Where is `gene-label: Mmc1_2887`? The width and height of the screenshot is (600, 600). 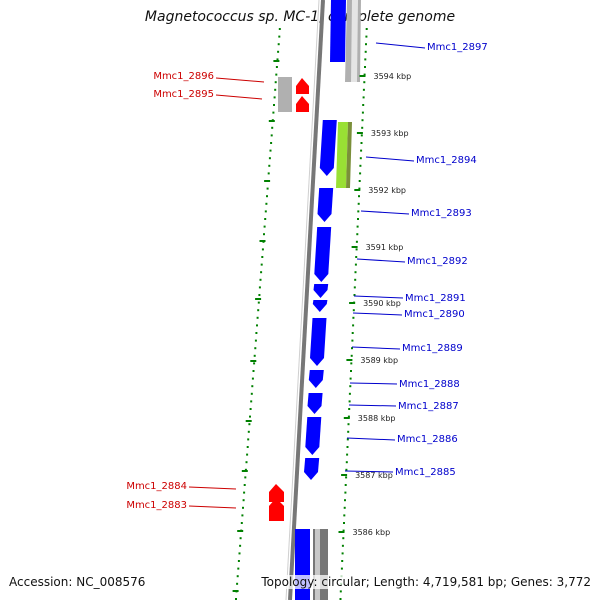
gene-label: Mmc1_2887 is located at coordinates (428, 406).